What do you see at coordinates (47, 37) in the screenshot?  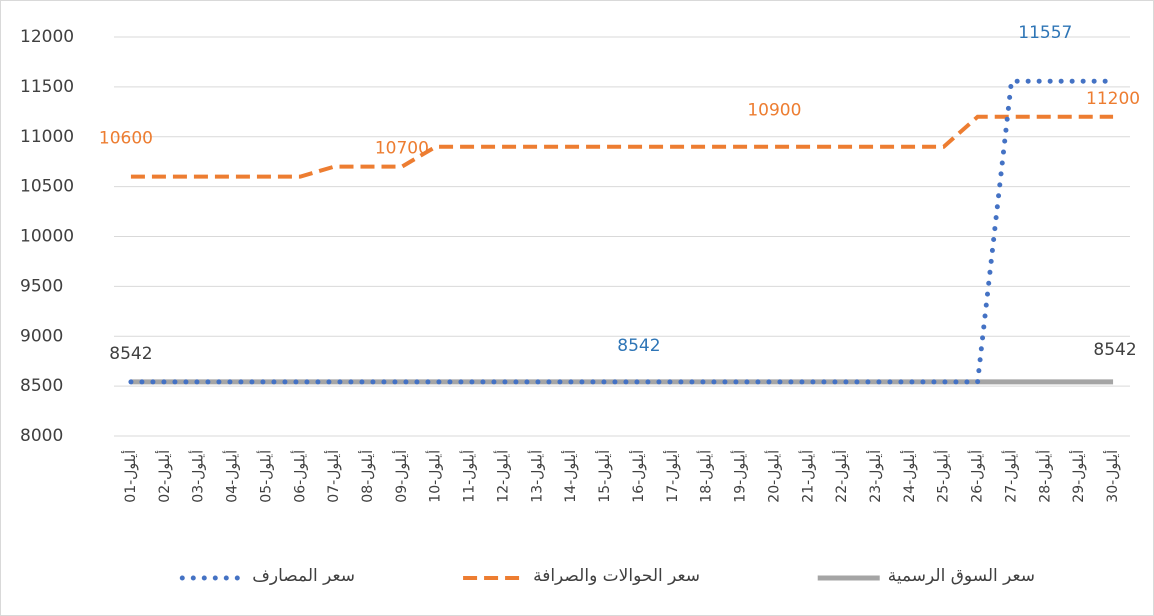 I see `y-tick-label: 12000` at bounding box center [47, 37].